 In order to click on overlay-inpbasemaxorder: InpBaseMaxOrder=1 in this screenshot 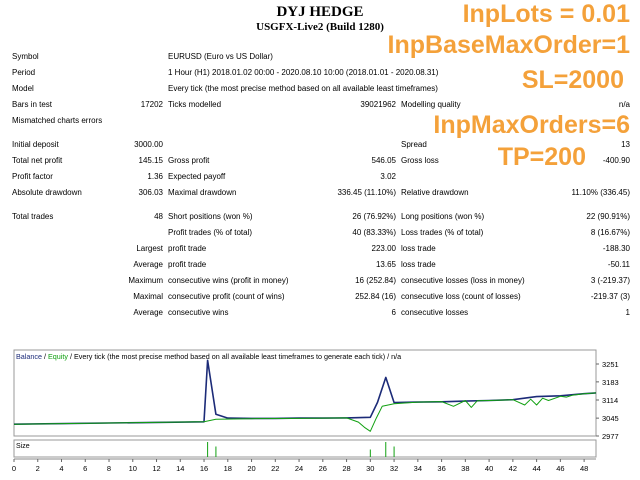, I will do `click(508, 45)`.